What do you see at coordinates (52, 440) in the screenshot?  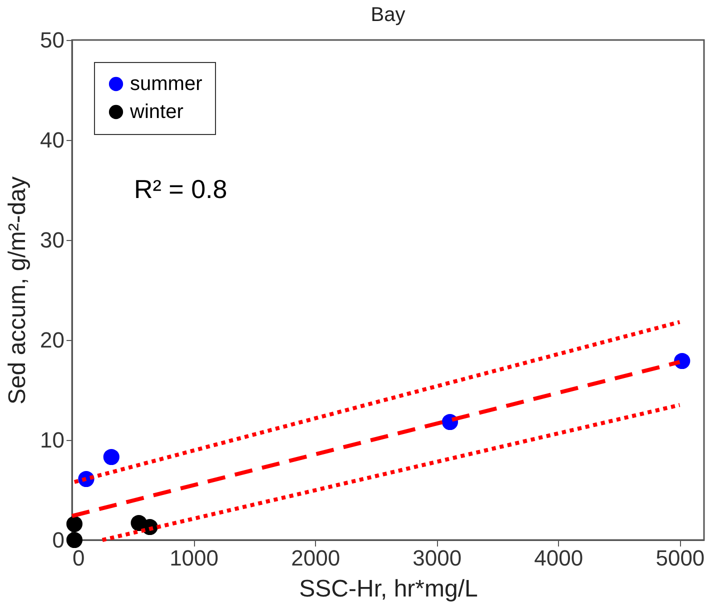 I see `y-tick-label: 10` at bounding box center [52, 440].